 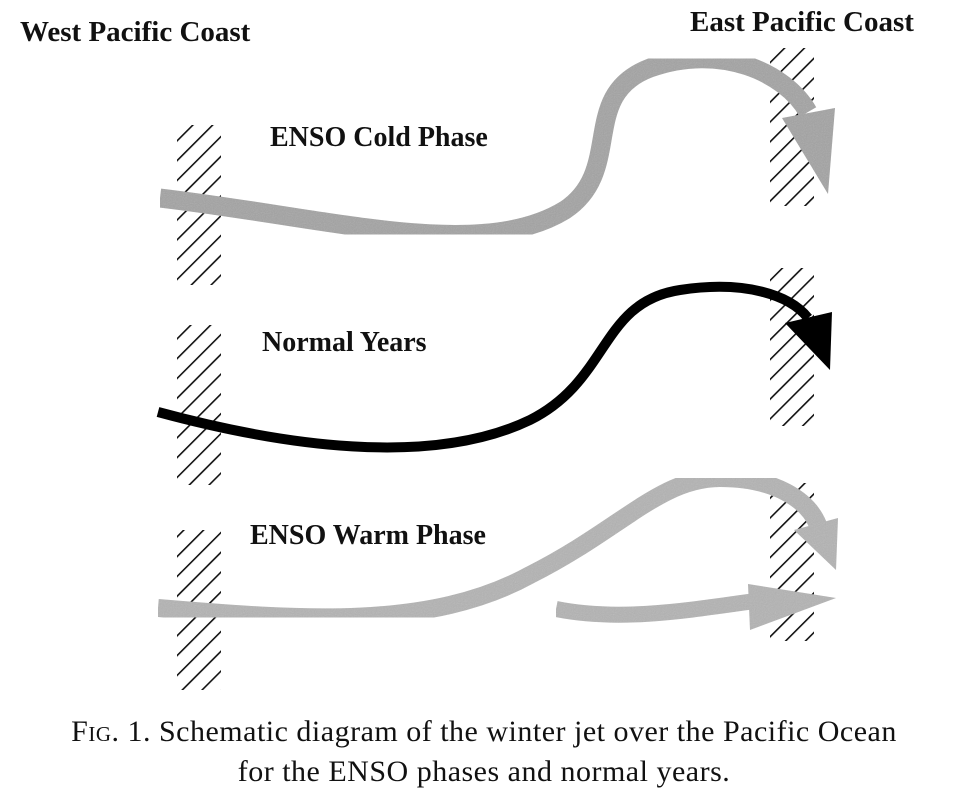 I want to click on caption-line-2: for the ENSO phases and normal years., so click(x=484, y=771).